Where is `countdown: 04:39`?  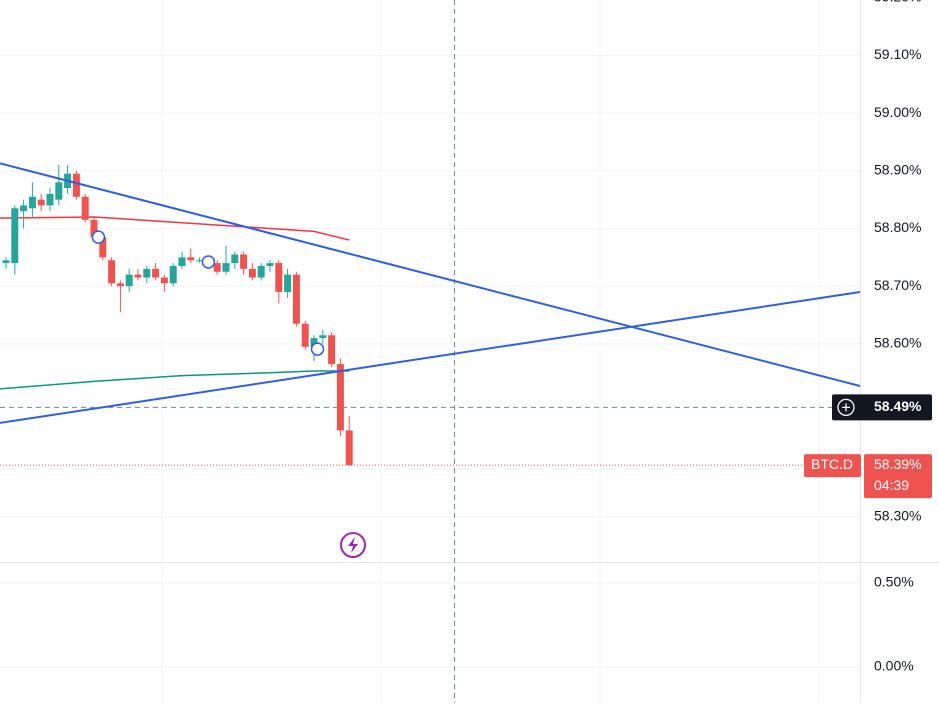 countdown: 04:39 is located at coordinates (891, 485).